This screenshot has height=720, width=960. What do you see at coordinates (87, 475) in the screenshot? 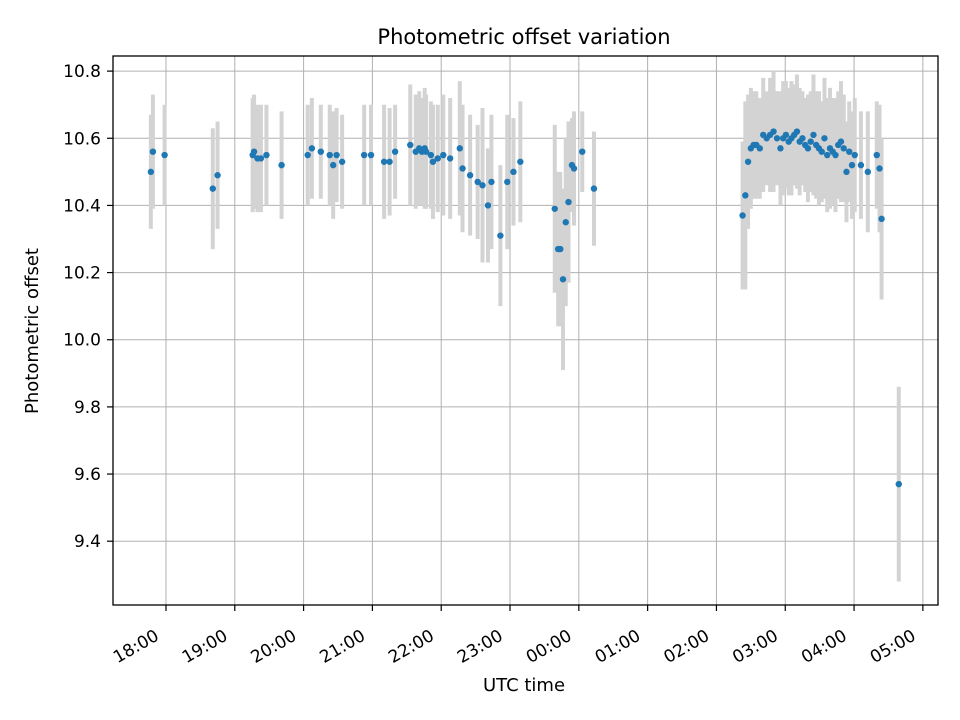
I see `y-tick-label: 9.6` at bounding box center [87, 475].